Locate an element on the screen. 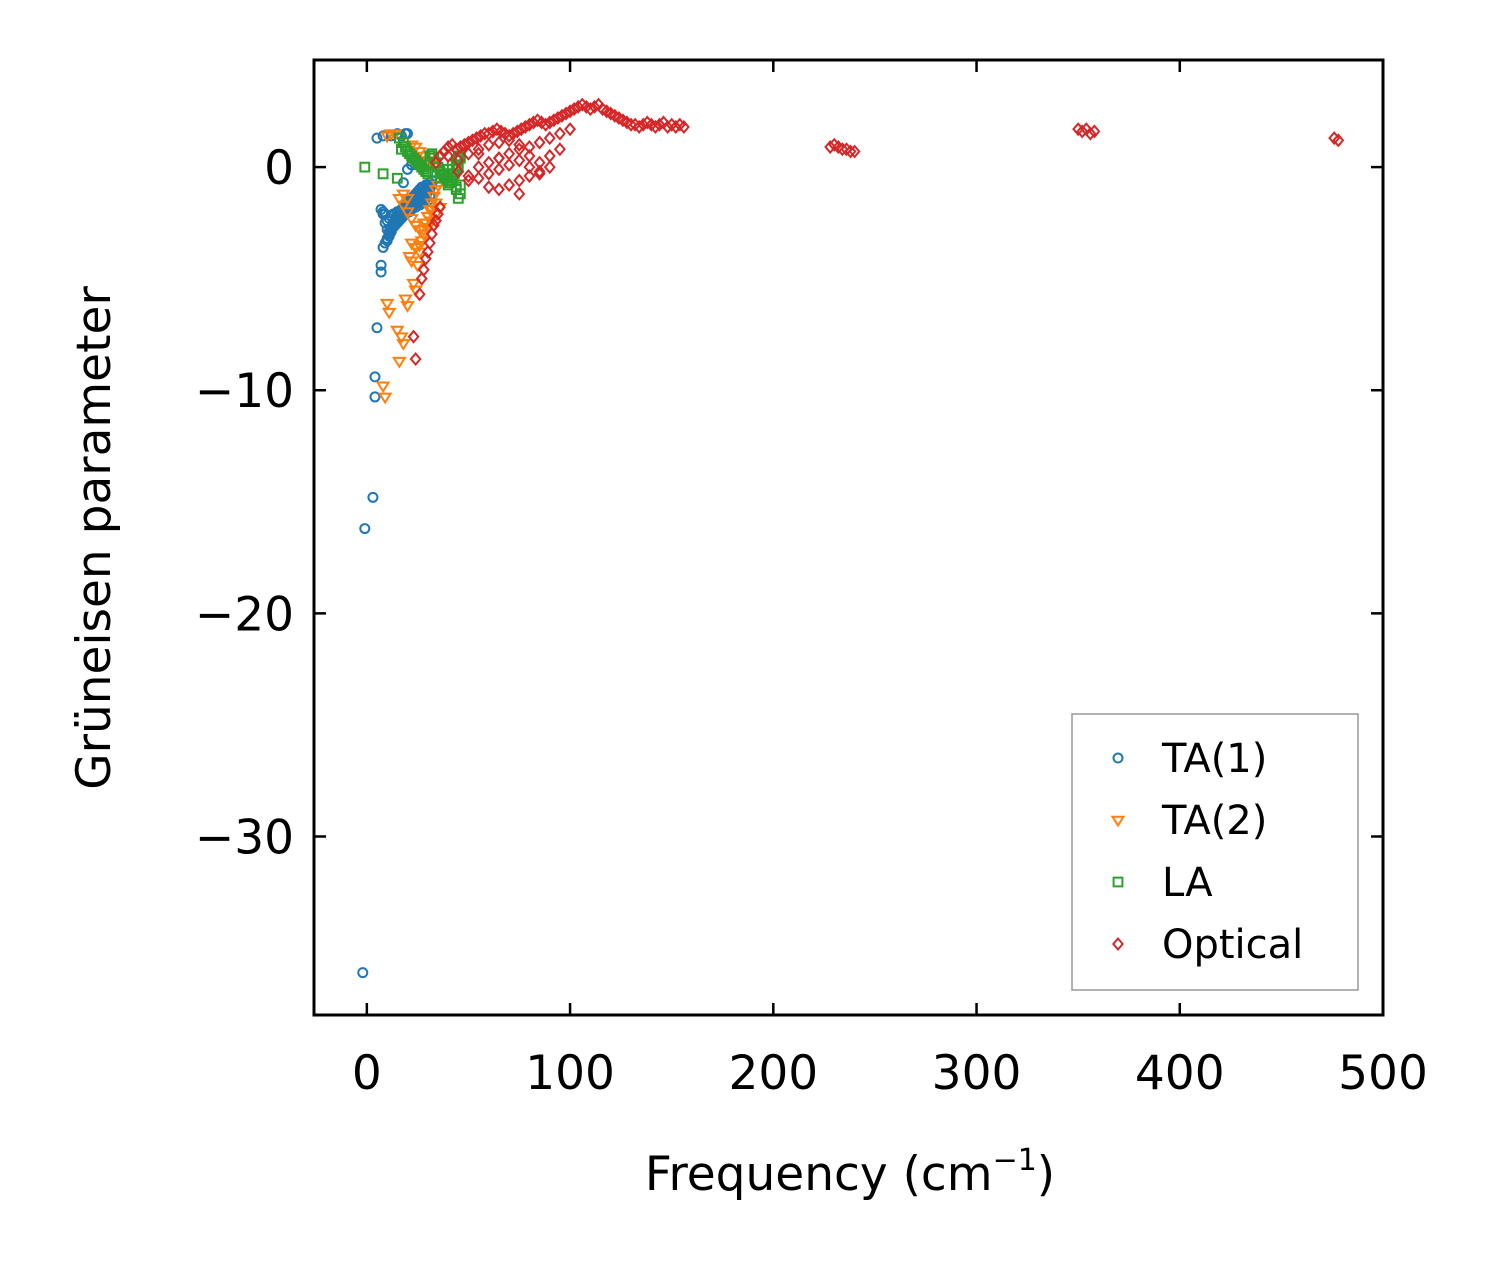 The height and width of the screenshot is (1264, 1497). series-optical is located at coordinates (876, 232).